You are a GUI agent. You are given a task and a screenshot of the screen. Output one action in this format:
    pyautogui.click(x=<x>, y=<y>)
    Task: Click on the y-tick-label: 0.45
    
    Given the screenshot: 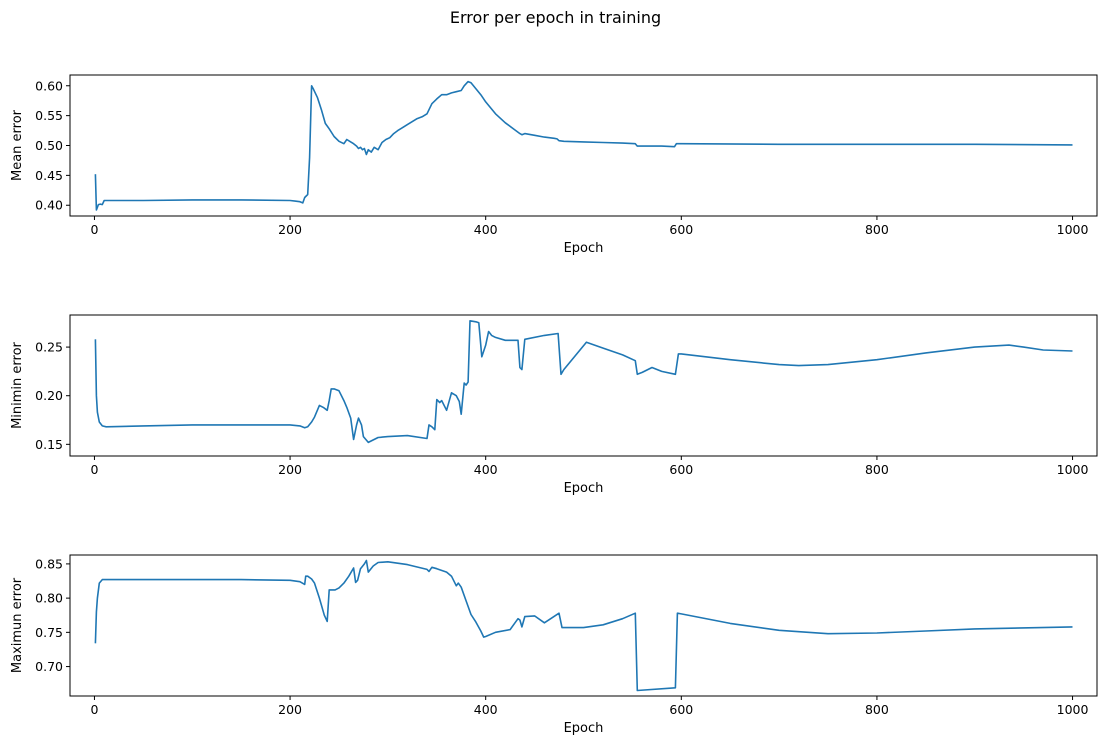 What is the action you would take?
    pyautogui.click(x=49, y=175)
    